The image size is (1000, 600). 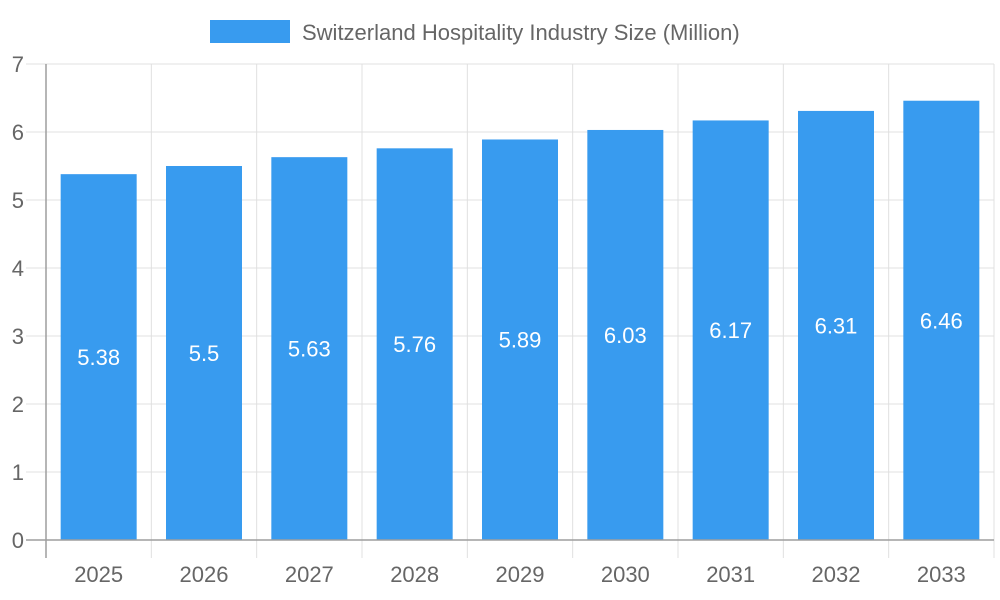 What do you see at coordinates (98, 574) in the screenshot?
I see `x-tick-label: 2025` at bounding box center [98, 574].